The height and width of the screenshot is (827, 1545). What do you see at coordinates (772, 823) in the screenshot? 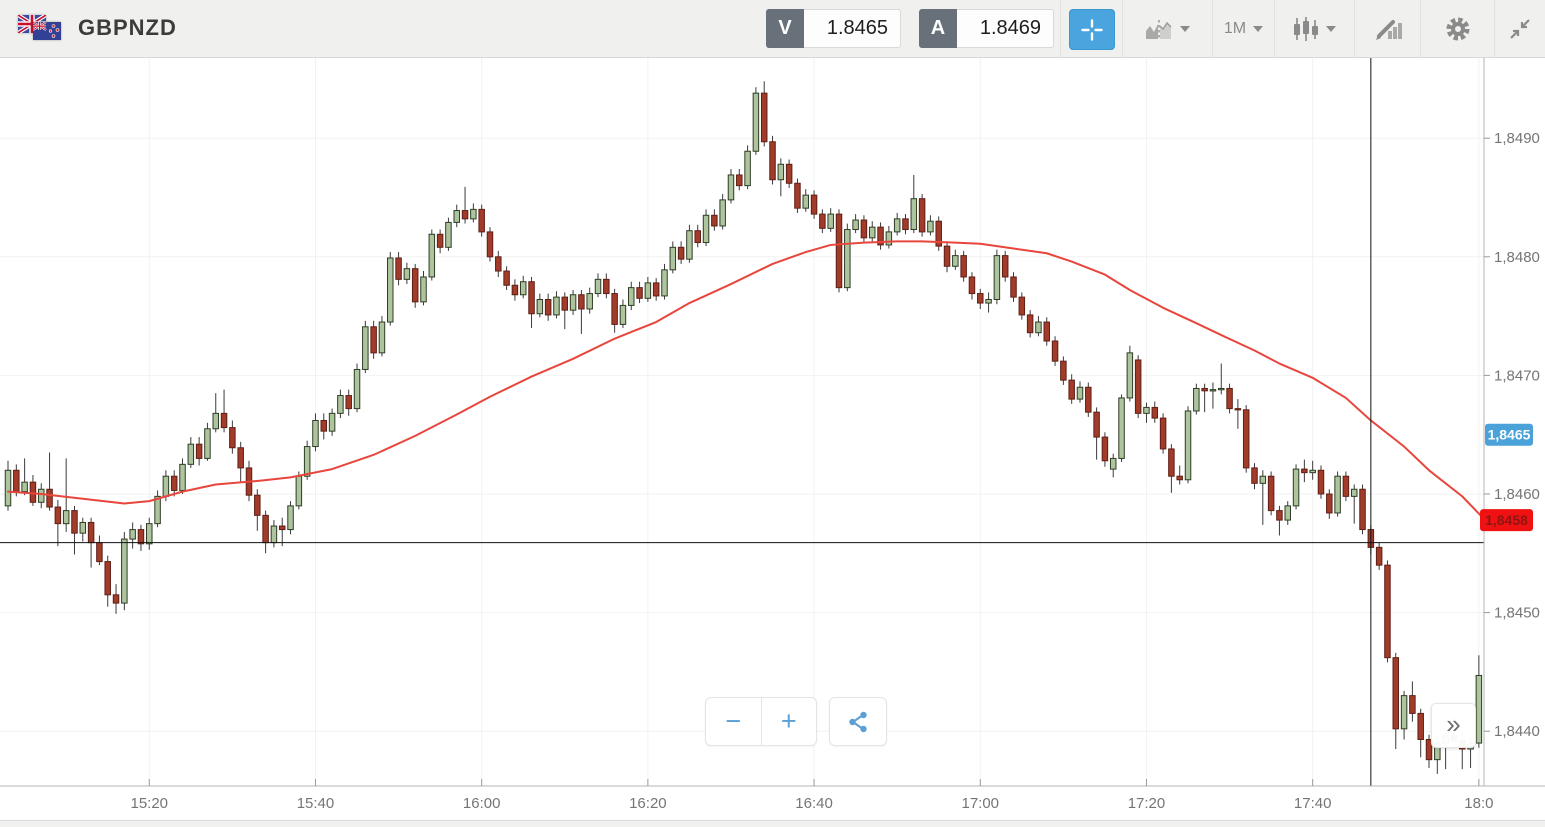
I see `bottom-scroll-strip` at bounding box center [772, 823].